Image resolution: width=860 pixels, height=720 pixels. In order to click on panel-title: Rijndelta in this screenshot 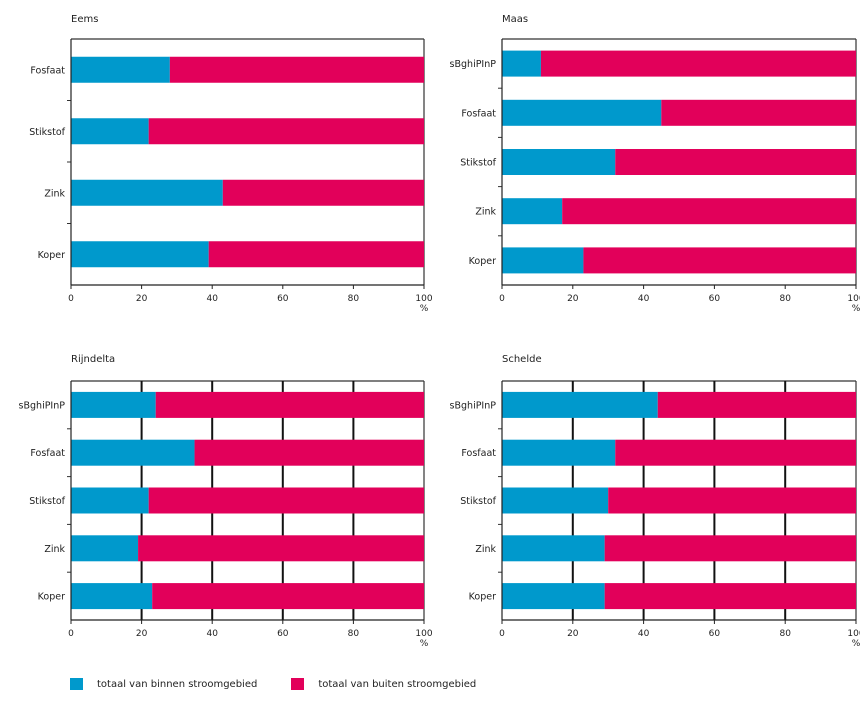, I will do `click(93, 359)`.